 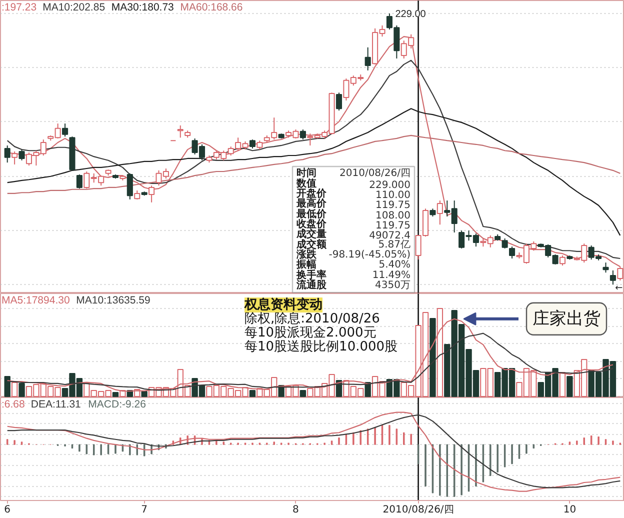 I want to click on x-tick-label: 7, so click(x=144, y=510).